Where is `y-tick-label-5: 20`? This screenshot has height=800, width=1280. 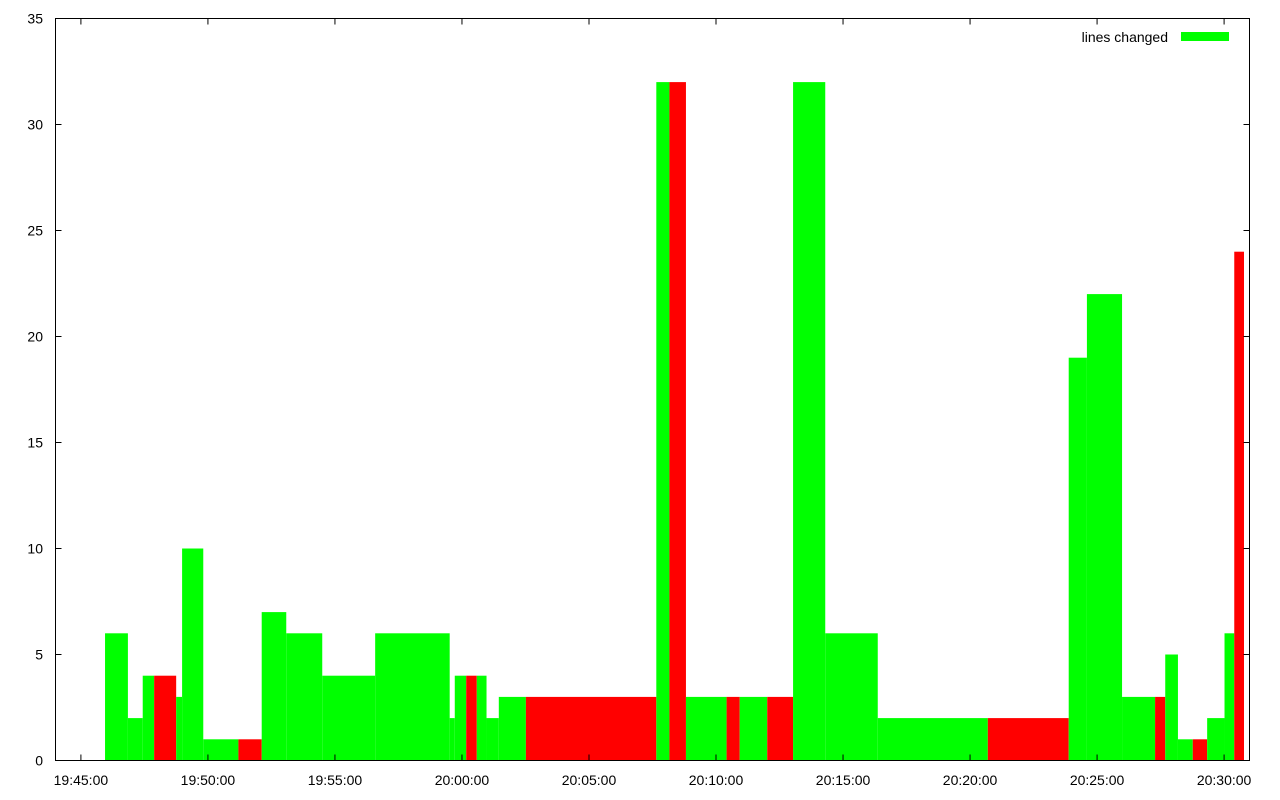
y-tick-label-5: 20 is located at coordinates (35, 337).